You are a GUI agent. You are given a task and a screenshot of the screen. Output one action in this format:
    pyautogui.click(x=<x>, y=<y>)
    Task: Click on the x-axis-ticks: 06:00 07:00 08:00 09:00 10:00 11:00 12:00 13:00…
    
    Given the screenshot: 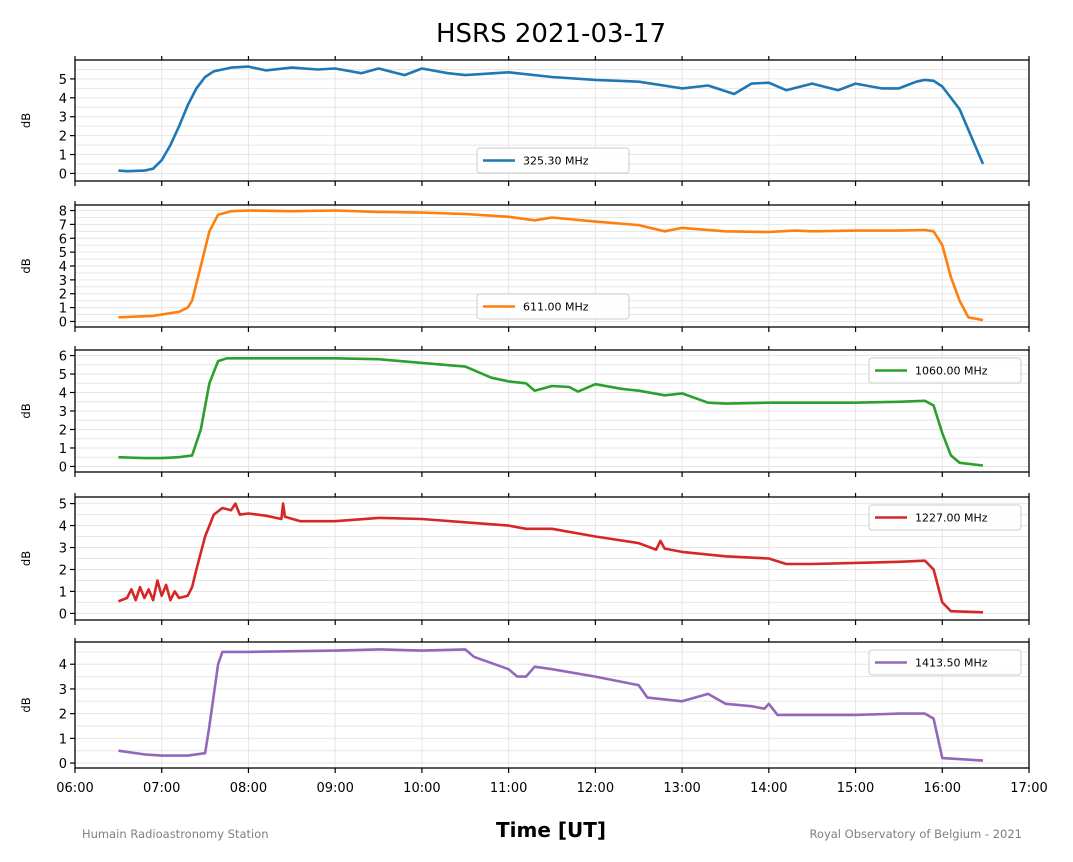 What is the action you would take?
    pyautogui.click(x=551, y=788)
    